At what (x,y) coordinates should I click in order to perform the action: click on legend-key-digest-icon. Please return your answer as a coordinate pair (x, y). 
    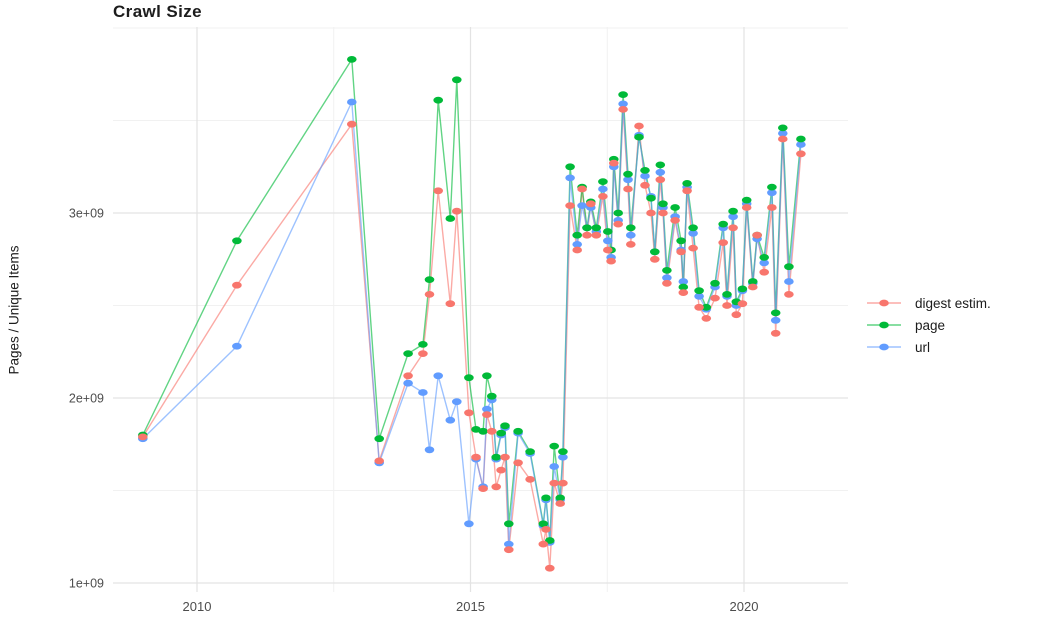
    Looking at the image, I should click on (884, 303).